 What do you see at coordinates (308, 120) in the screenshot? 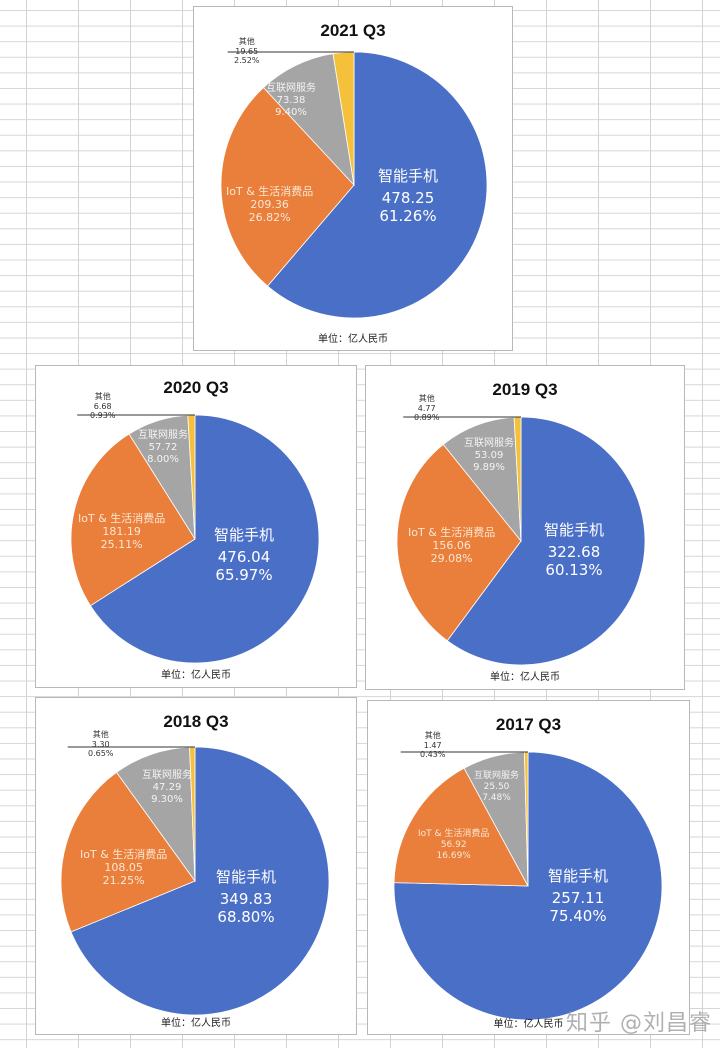
I see `slice-internet` at bounding box center [308, 120].